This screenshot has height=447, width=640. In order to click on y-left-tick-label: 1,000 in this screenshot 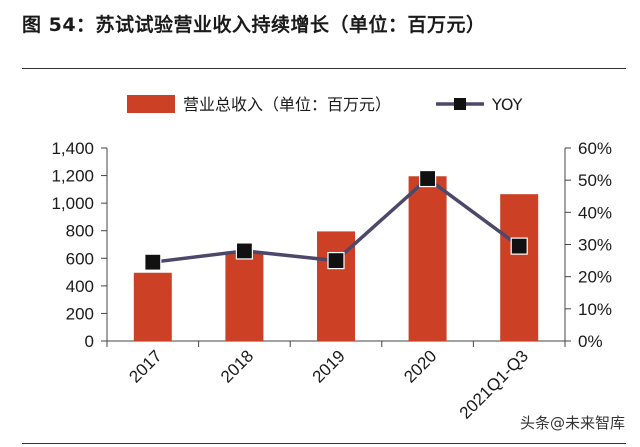, I will do `click(72, 203)`.